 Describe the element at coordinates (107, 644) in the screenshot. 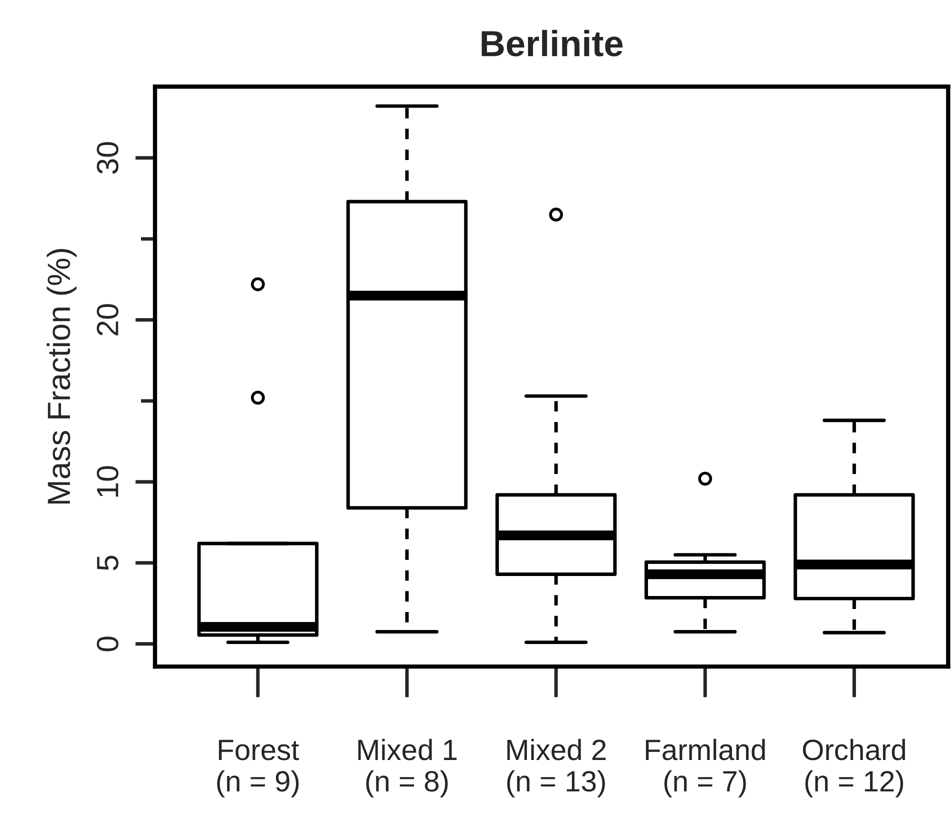

I see `y-tick-label: 0` at that location.